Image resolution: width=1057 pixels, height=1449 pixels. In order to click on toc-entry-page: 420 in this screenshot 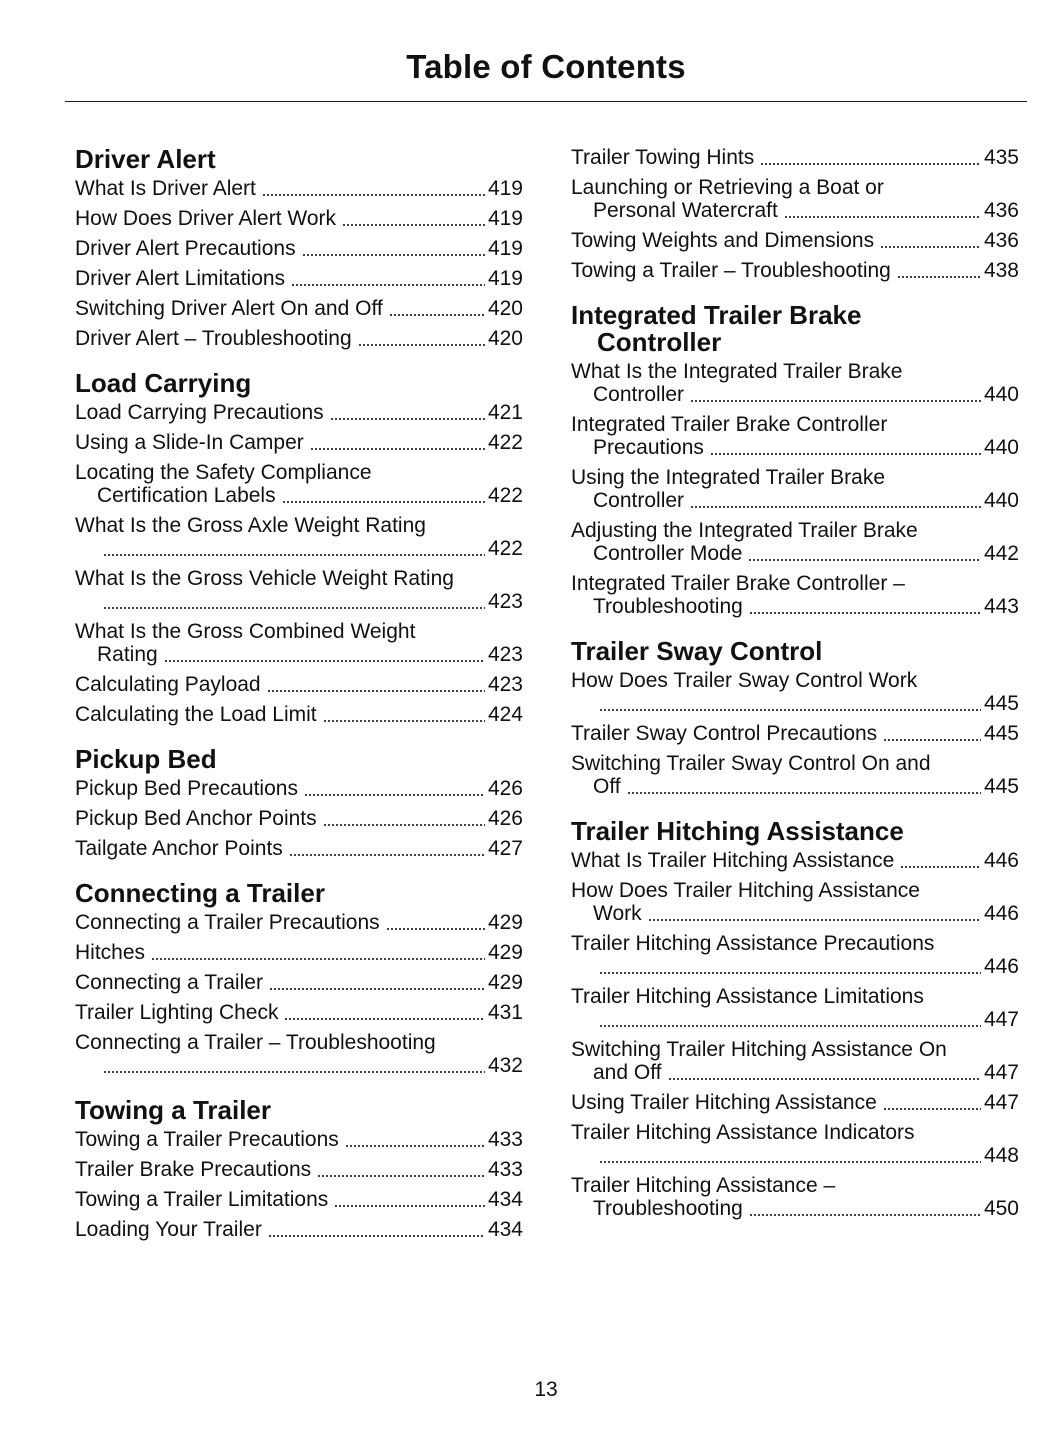, I will do `click(505, 338)`.